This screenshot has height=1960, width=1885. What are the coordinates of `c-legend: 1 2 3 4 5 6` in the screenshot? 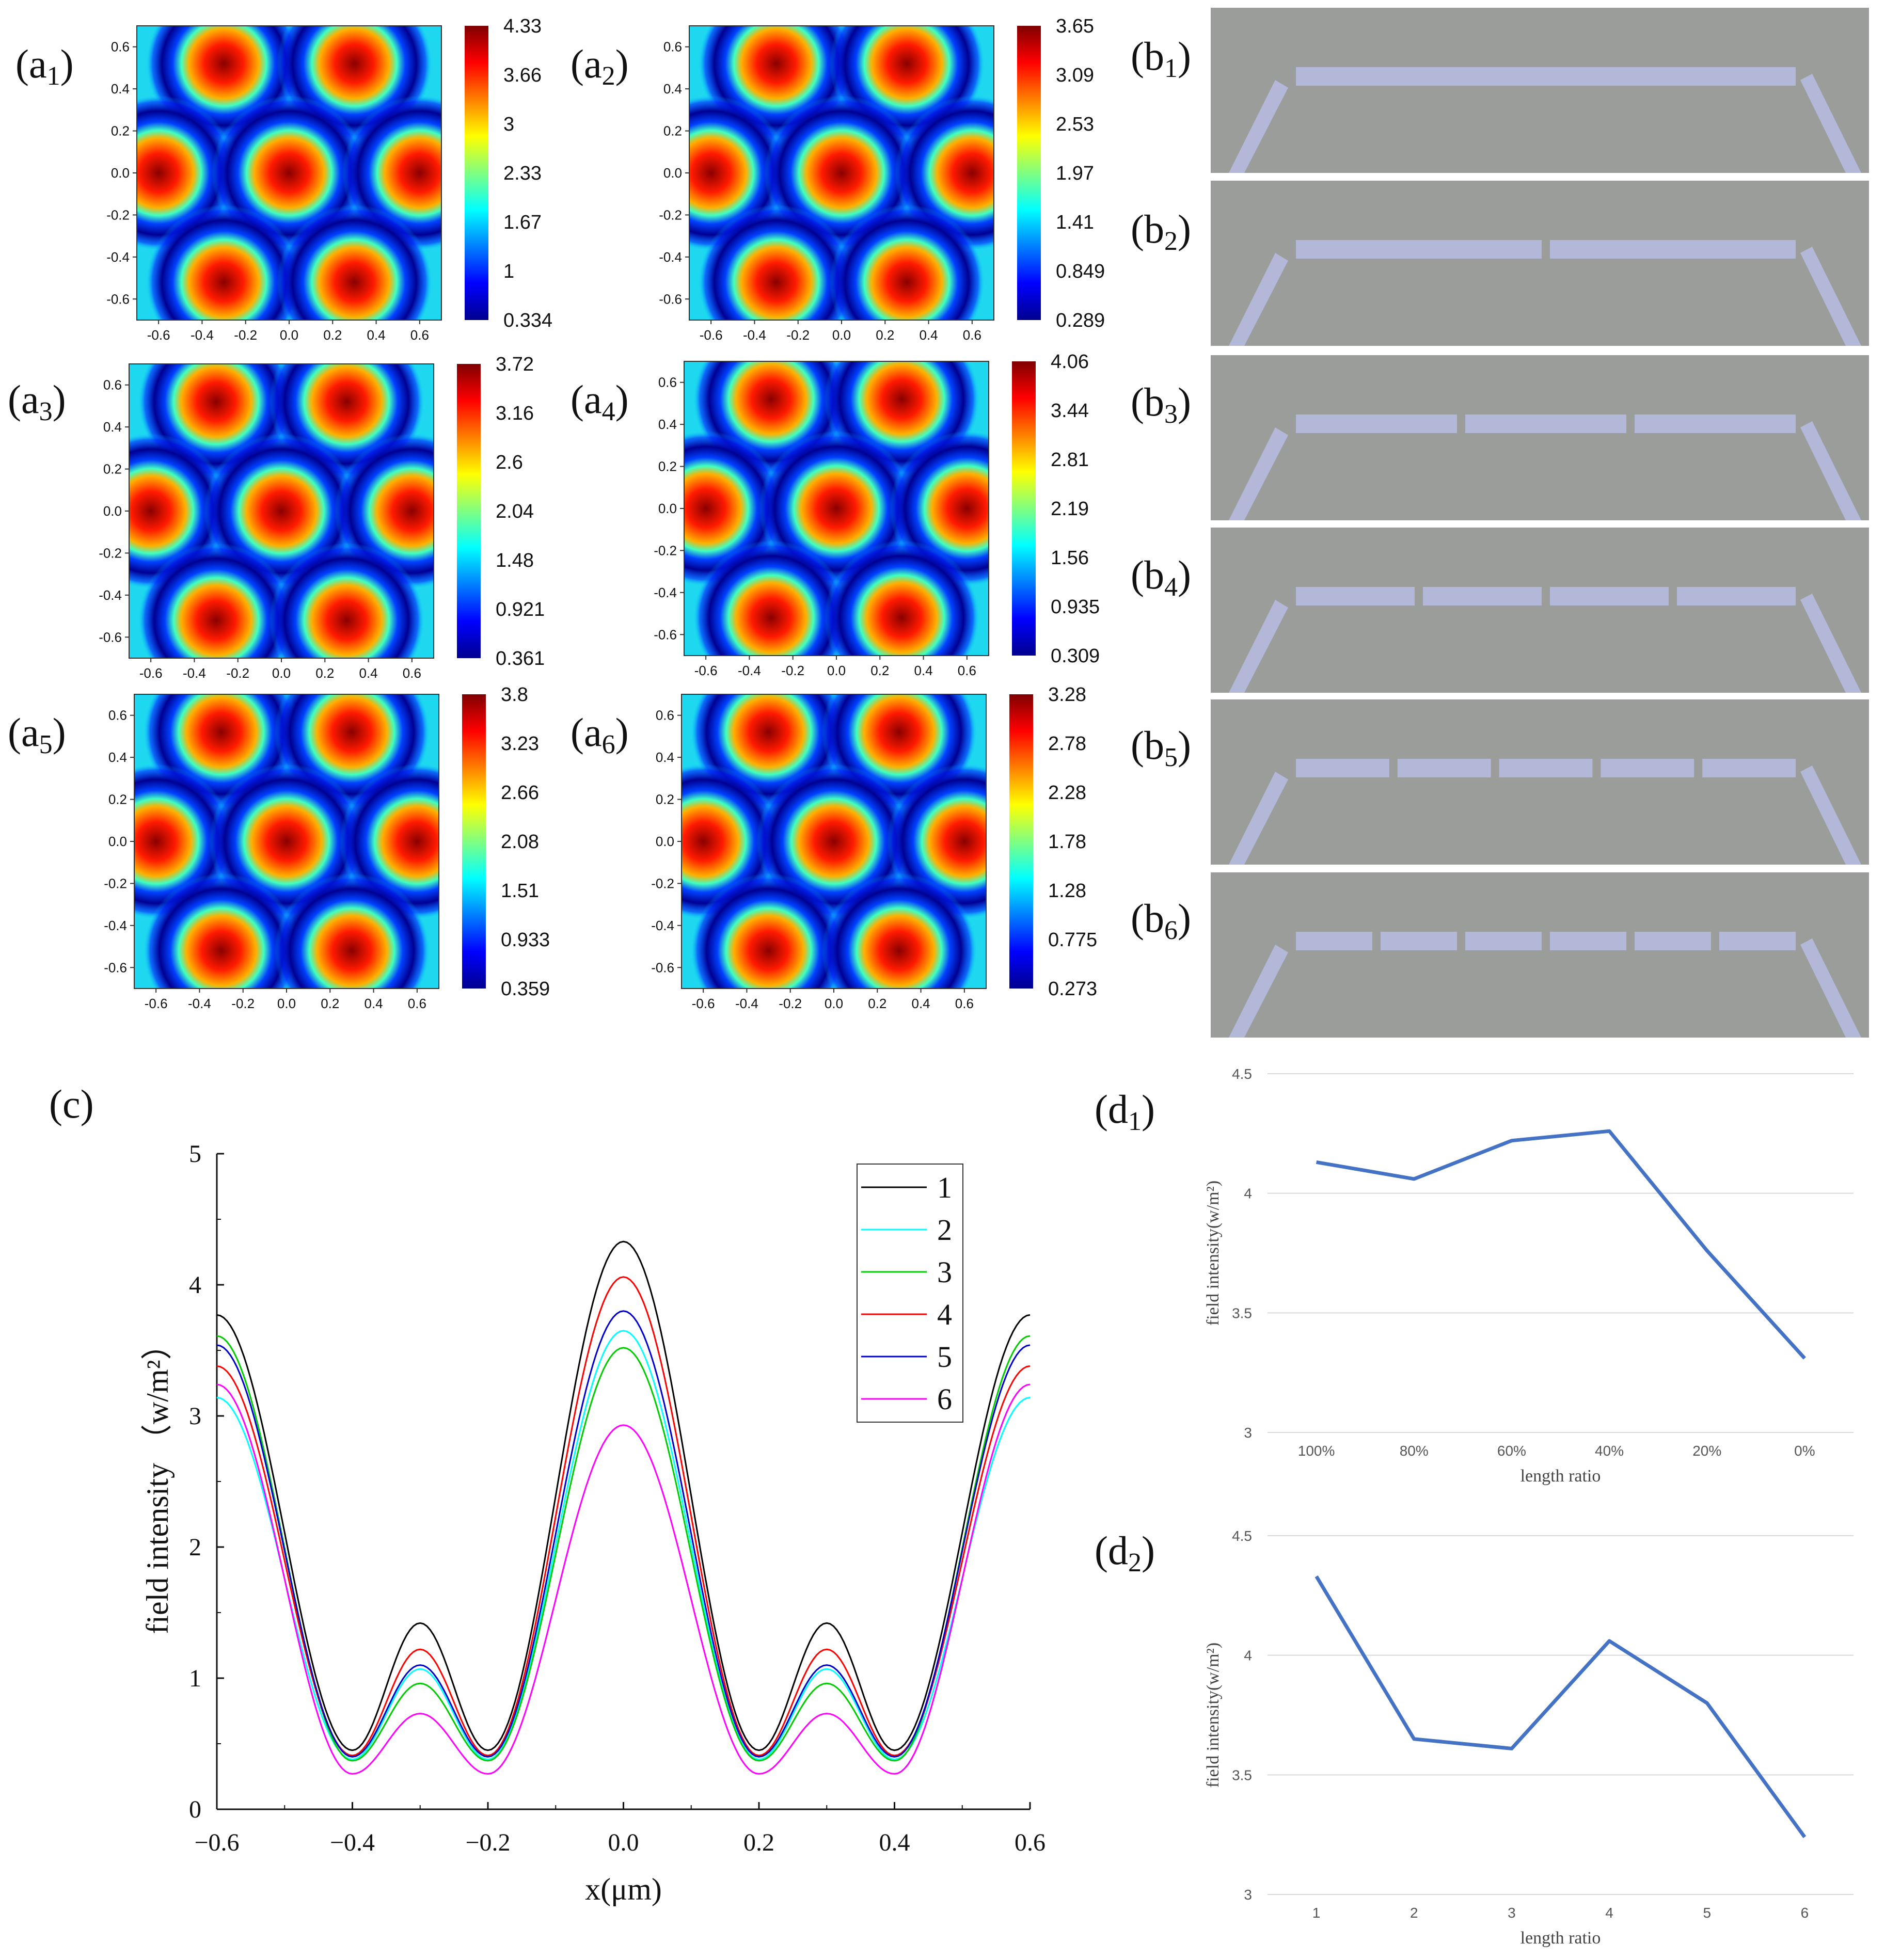 It's located at (910, 1293).